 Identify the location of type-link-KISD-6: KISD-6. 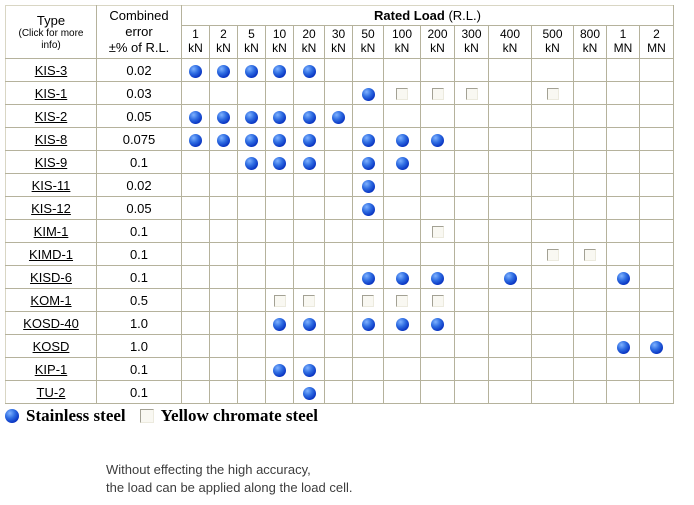
(51, 277).